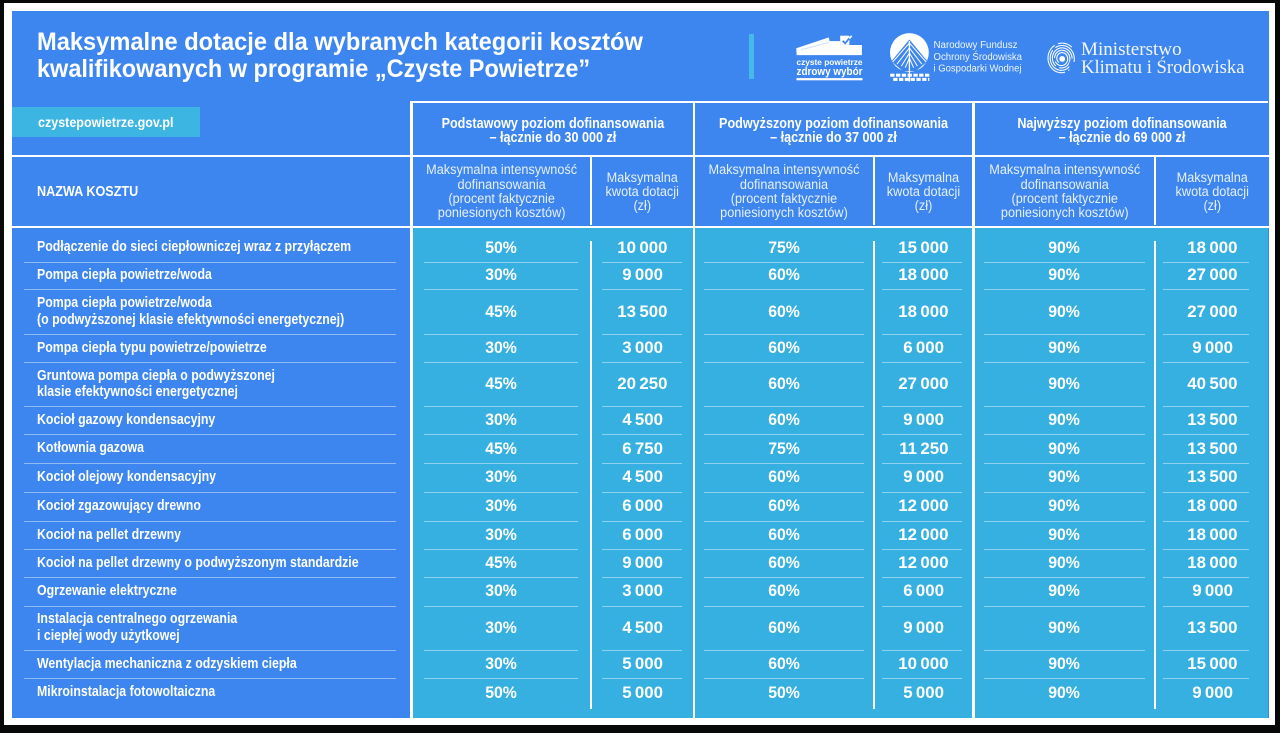 Image resolution: width=1280 pixels, height=733 pixels. What do you see at coordinates (830, 71) in the screenshot?
I see `svg-text: zdrowy wybór` at bounding box center [830, 71].